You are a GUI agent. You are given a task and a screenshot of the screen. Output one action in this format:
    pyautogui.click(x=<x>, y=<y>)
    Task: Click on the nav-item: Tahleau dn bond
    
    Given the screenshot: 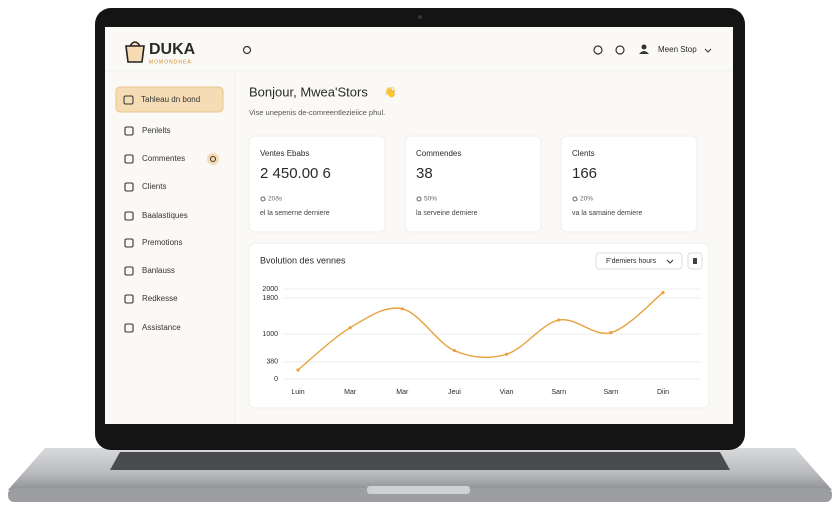 What is the action you would take?
    pyautogui.click(x=170, y=99)
    